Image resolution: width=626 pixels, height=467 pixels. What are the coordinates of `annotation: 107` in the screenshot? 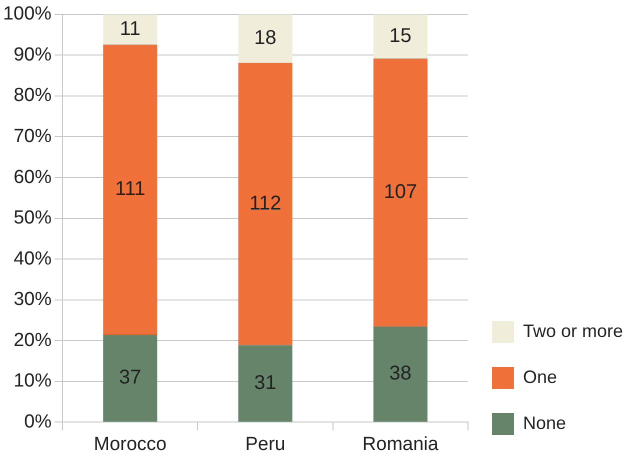 It's located at (401, 191).